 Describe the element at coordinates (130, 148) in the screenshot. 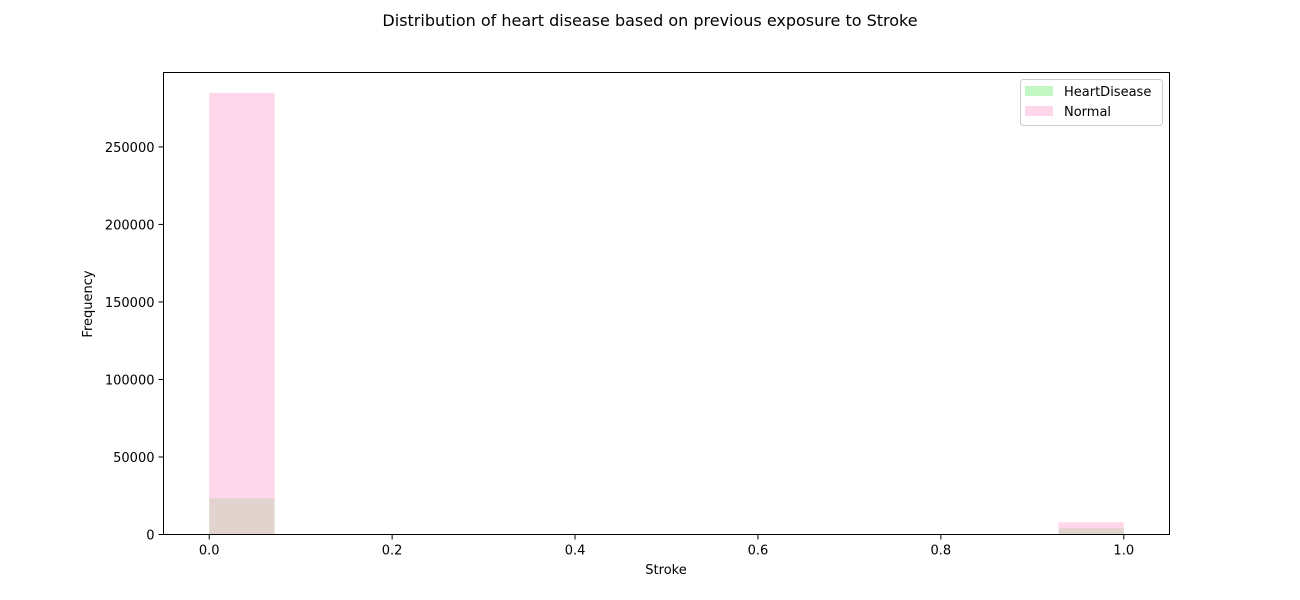

I see `y-tick-label: 250000` at that location.